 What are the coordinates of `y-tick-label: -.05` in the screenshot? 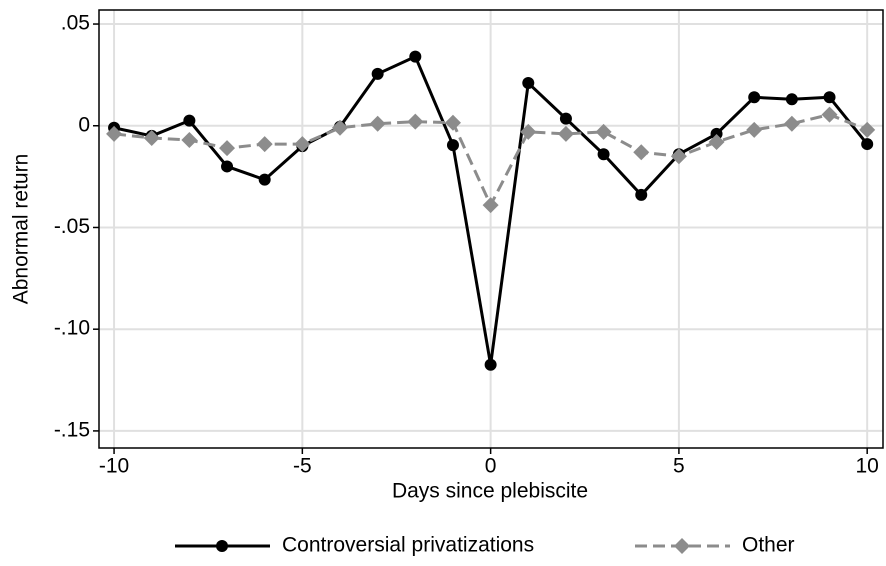 It's located at (72, 226).